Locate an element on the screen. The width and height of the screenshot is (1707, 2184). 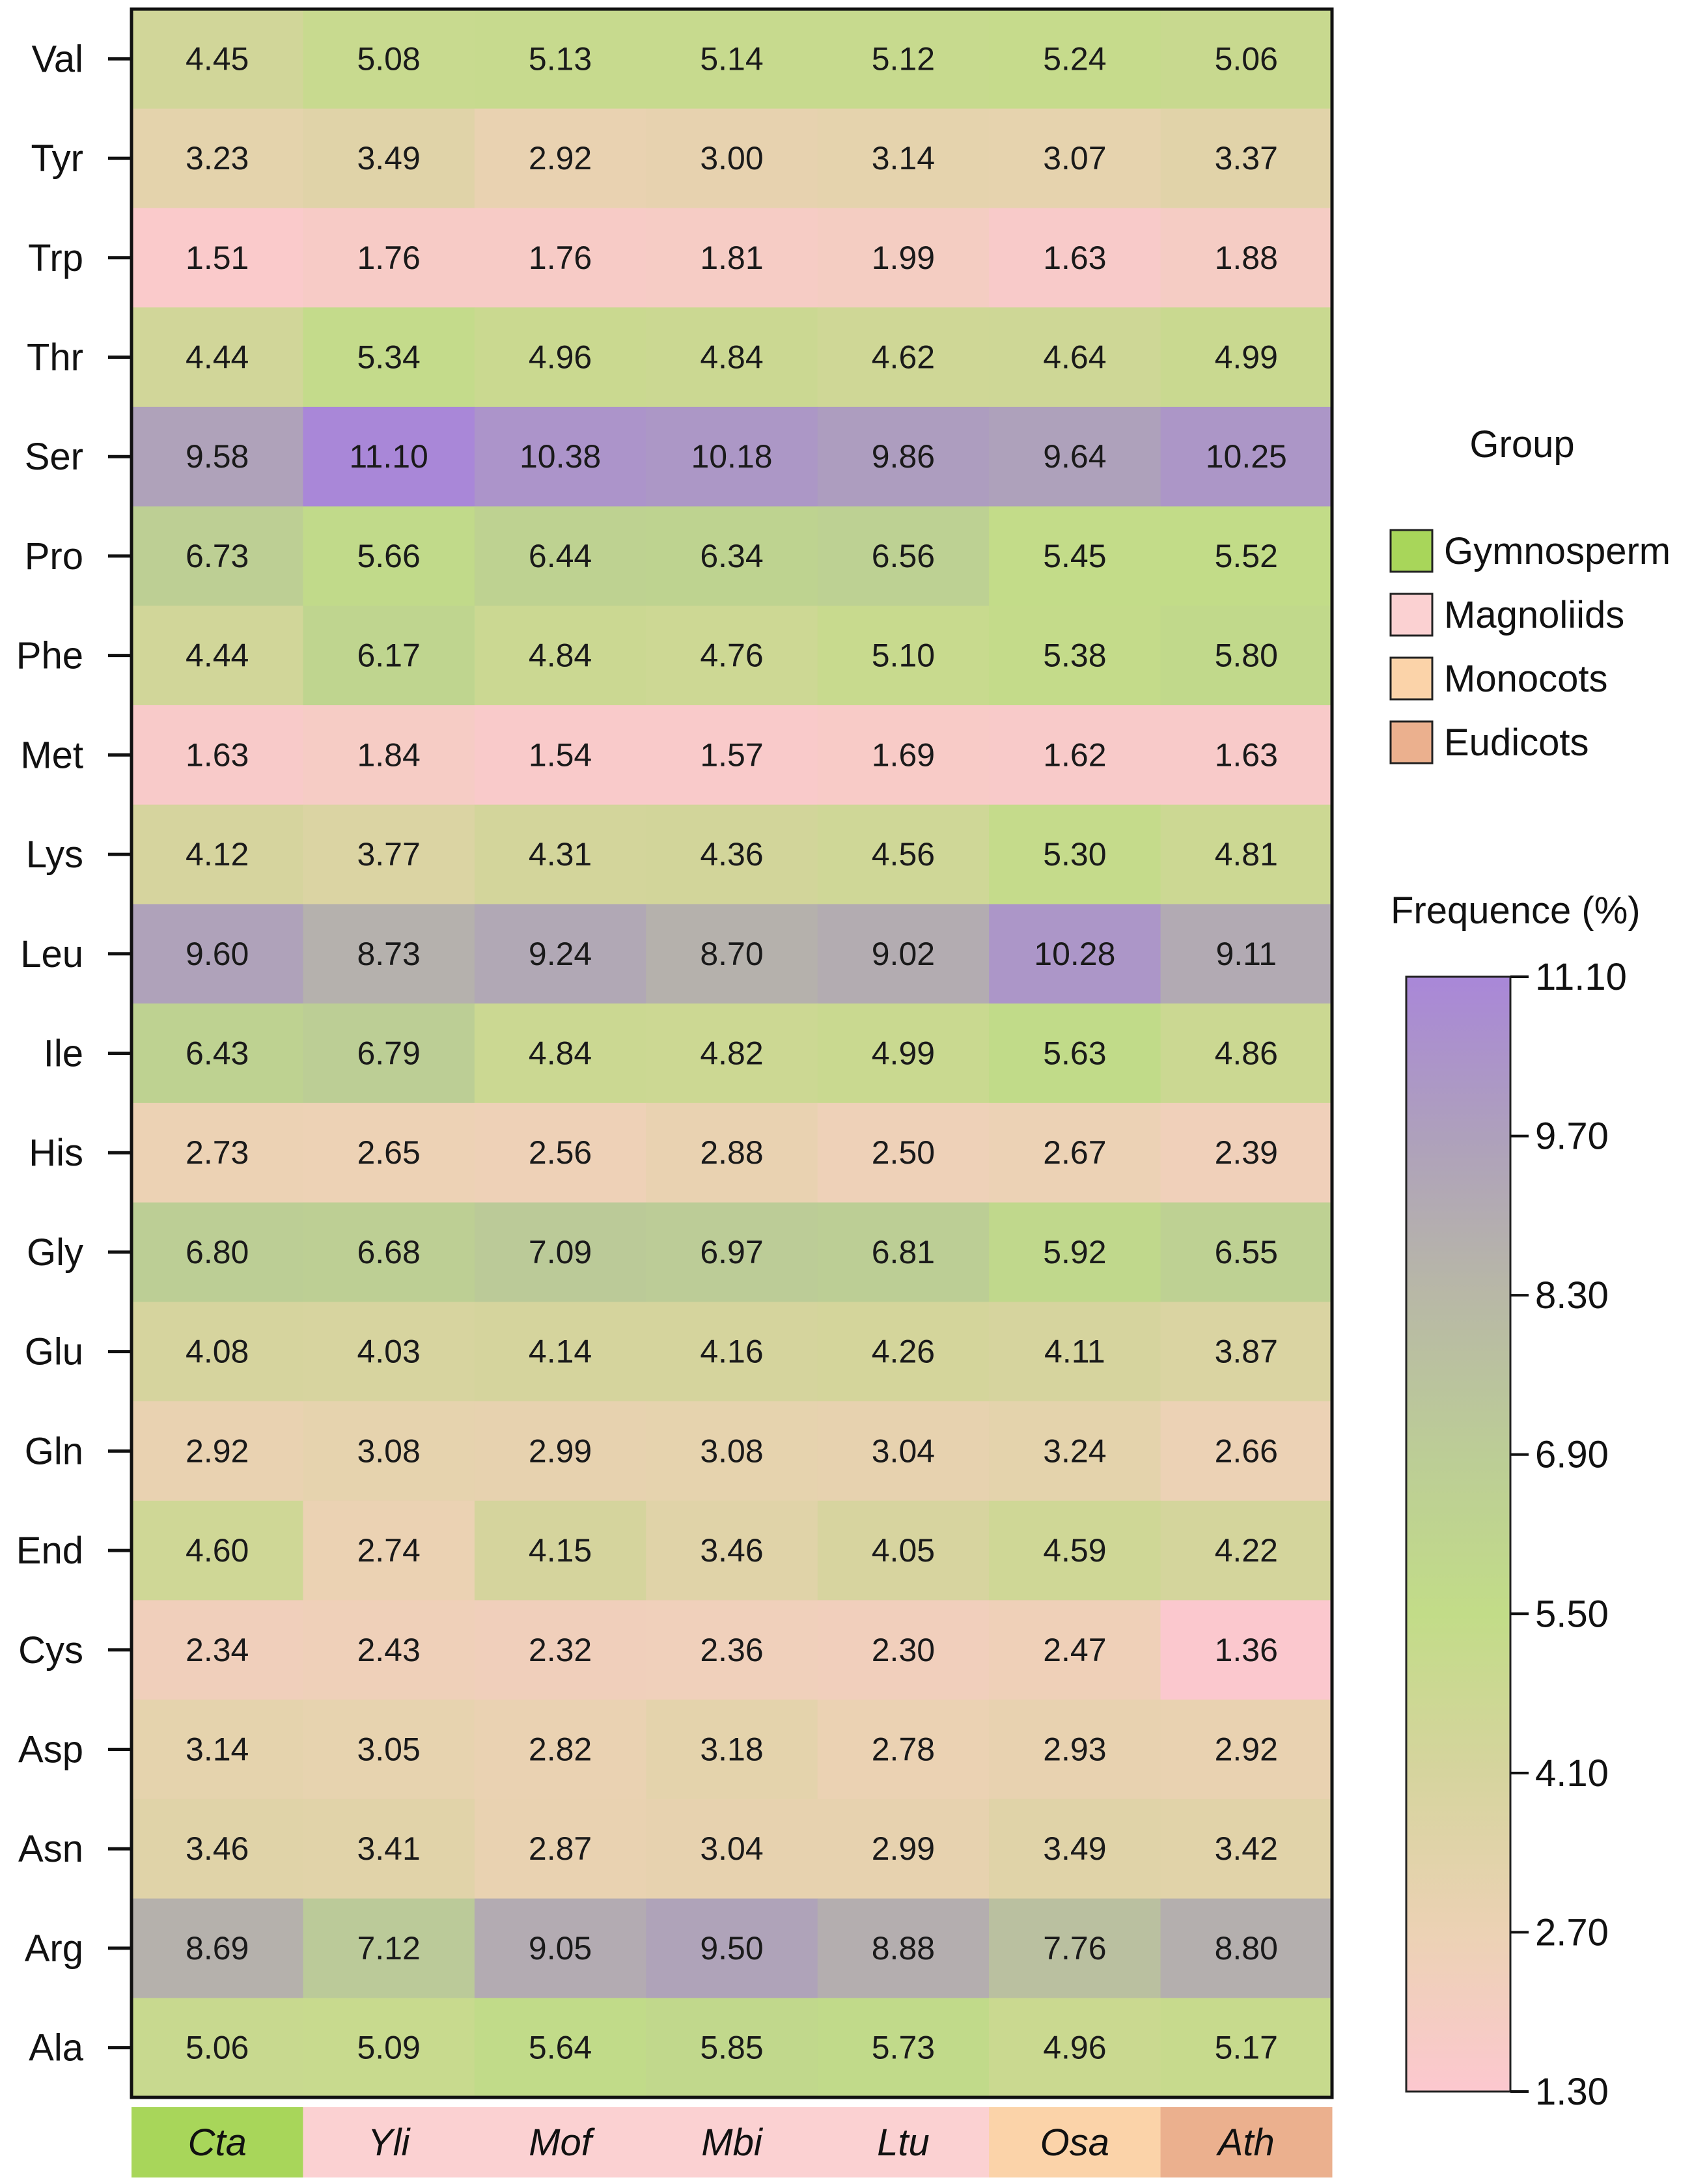
cell-value-label: 6.97 is located at coordinates (731, 1252).